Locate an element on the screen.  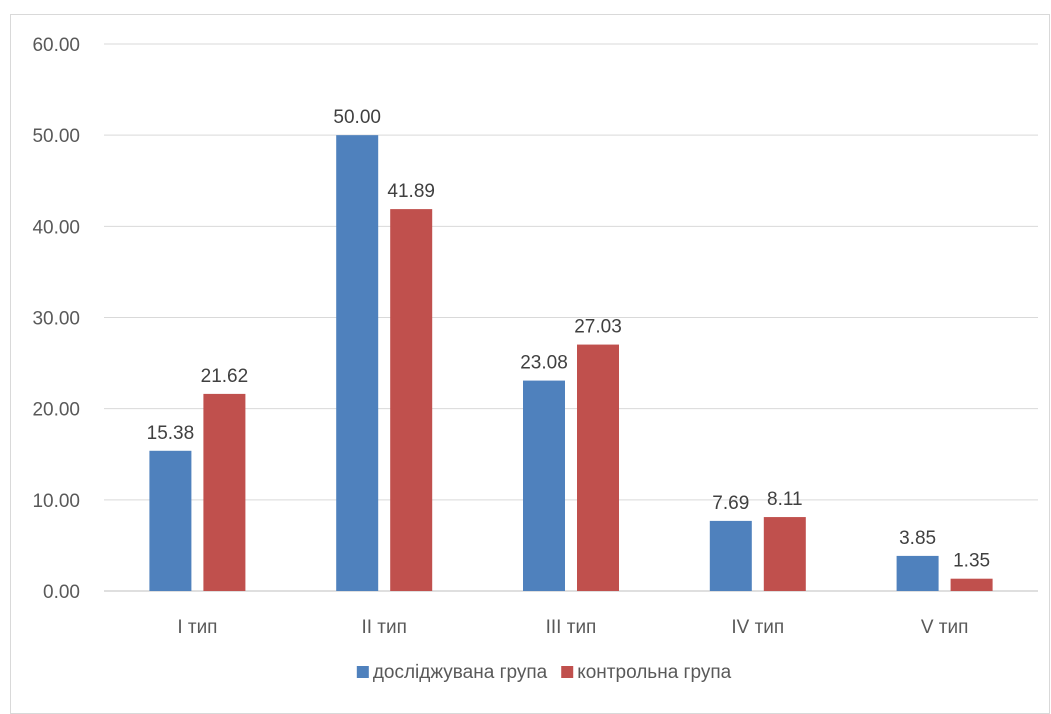
data-label: 3.85 is located at coordinates (917, 538).